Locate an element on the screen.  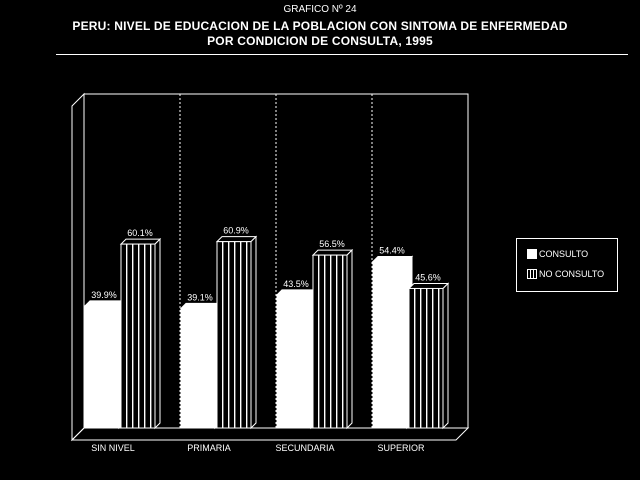
category-label: PRIMARIA is located at coordinates (209, 448).